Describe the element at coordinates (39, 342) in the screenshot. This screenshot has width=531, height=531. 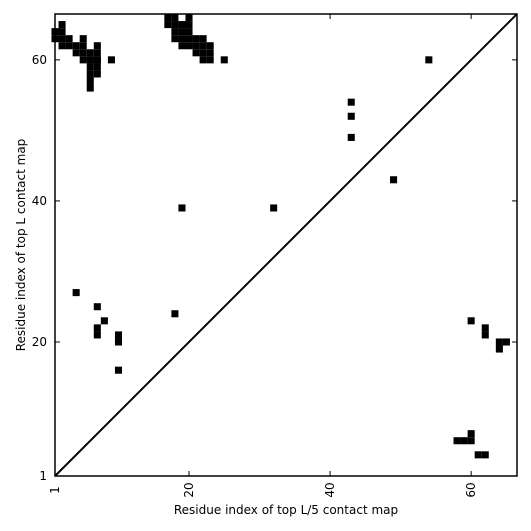
I see `y-tick-label: 20` at that location.